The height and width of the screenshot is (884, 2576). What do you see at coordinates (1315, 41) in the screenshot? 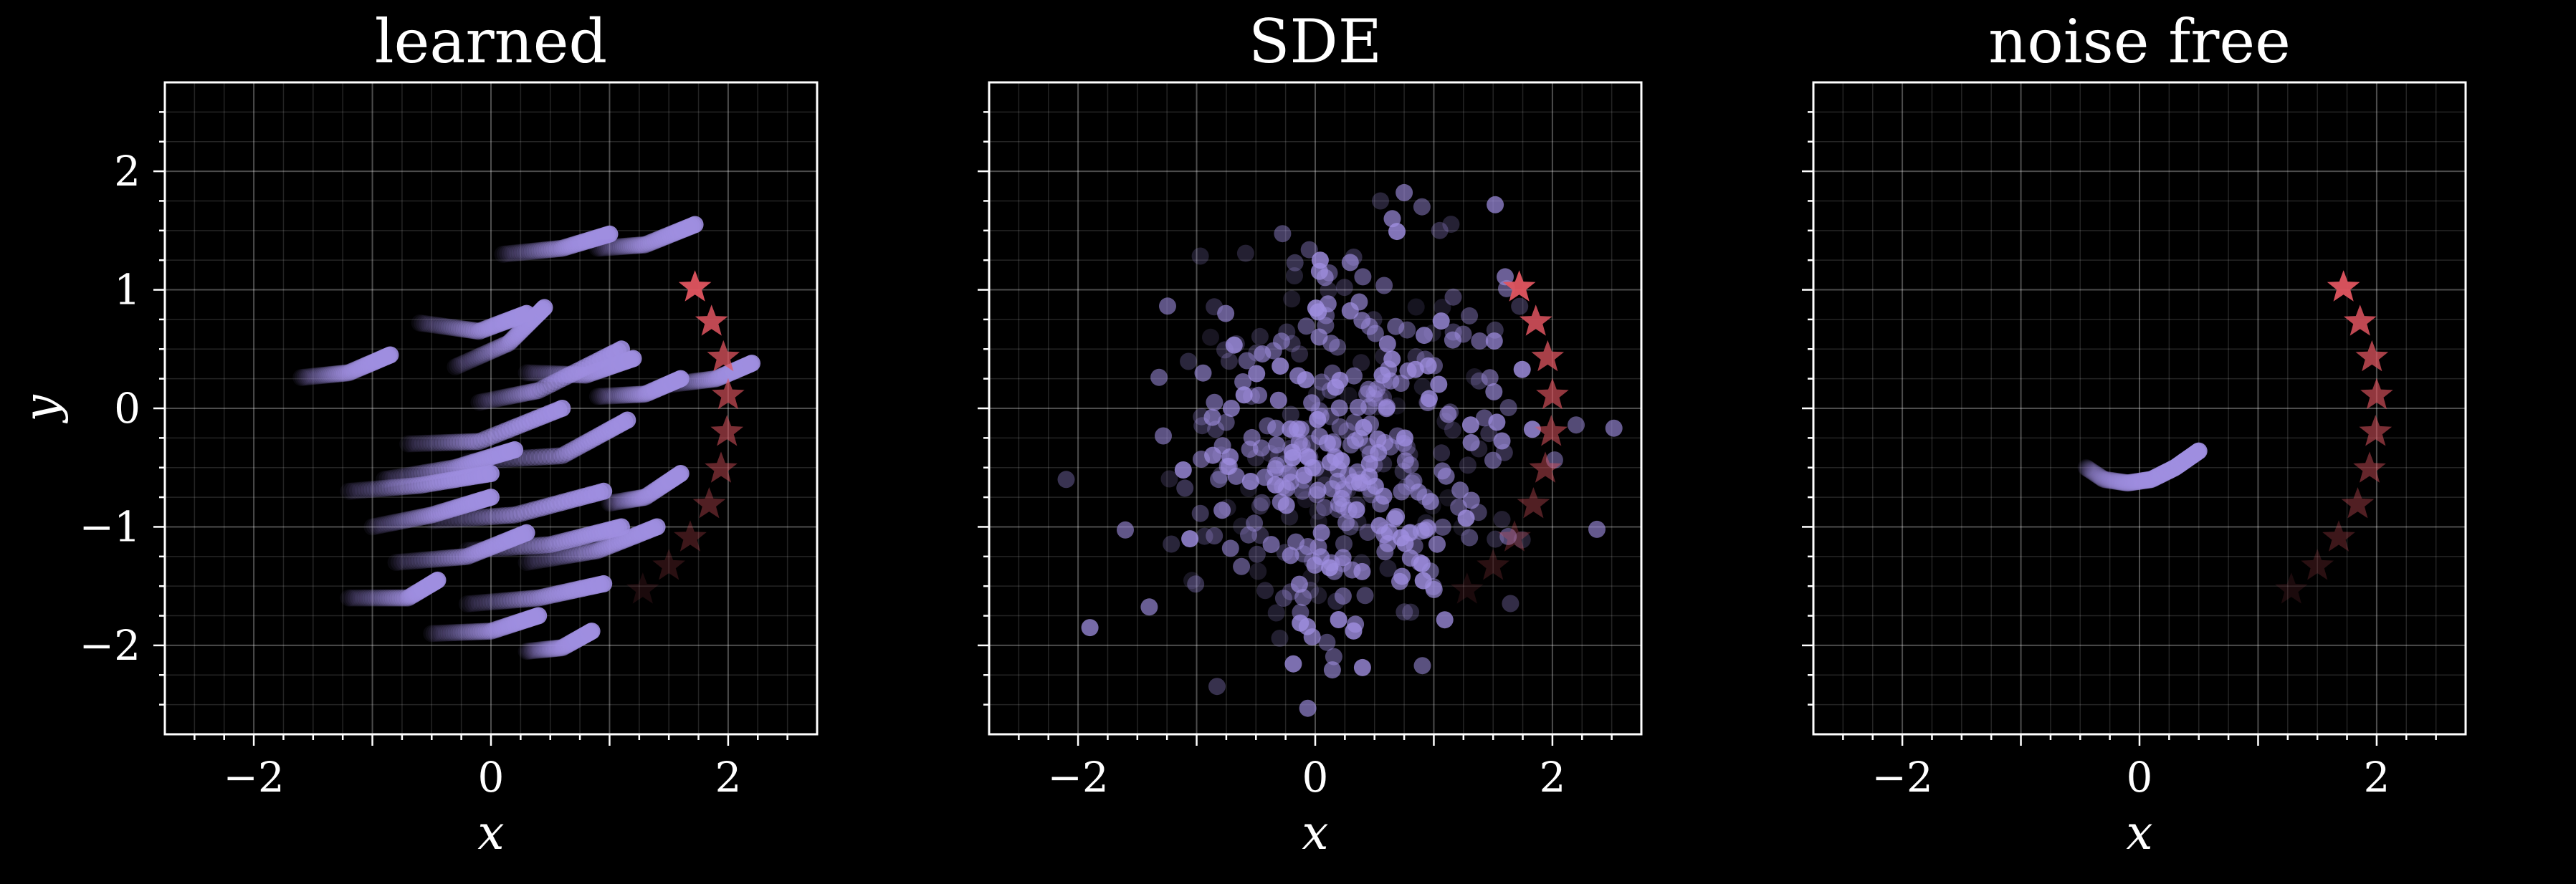
I see `panel-title: SDE` at bounding box center [1315, 41].